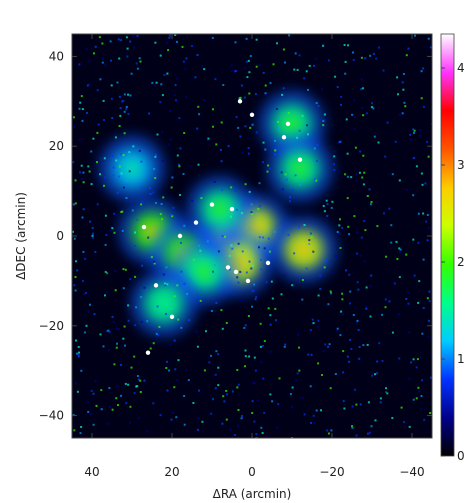 The image size is (471, 503). What do you see at coordinates (21, 236) in the screenshot?
I see `y-axis-label: ΔDEC (arcmin)` at bounding box center [21, 236].